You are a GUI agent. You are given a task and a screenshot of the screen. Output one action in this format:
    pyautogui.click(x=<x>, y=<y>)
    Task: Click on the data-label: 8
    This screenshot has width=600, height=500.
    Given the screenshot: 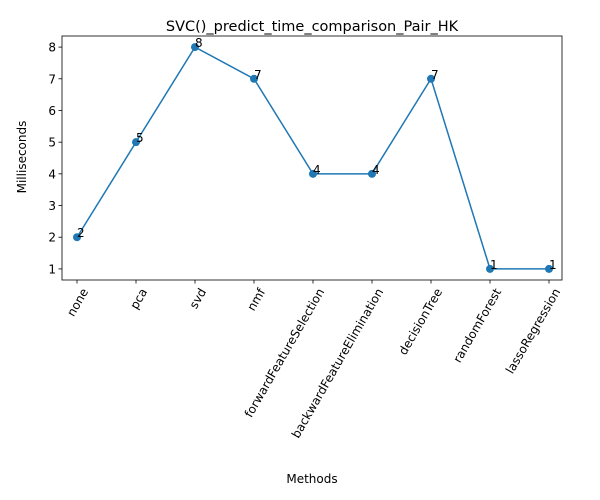 What is the action you would take?
    pyautogui.click(x=199, y=43)
    